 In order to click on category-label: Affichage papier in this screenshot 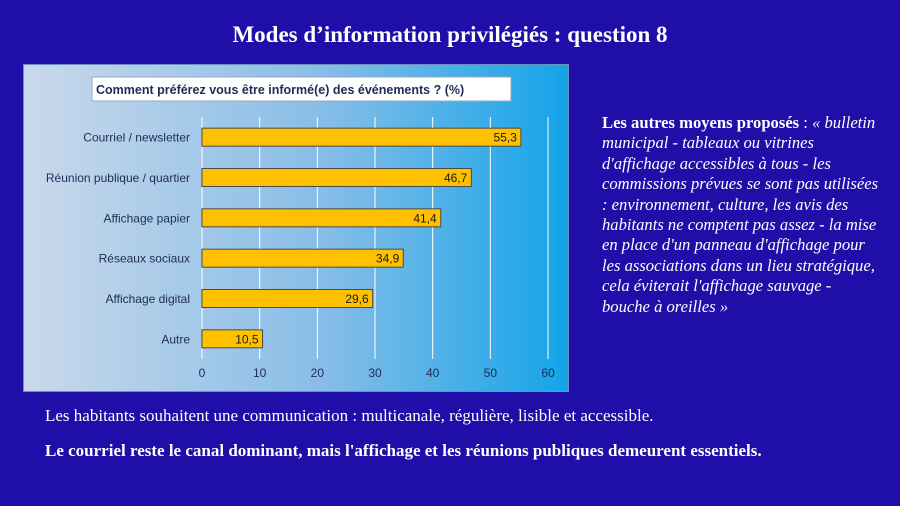, I will do `click(146, 218)`.